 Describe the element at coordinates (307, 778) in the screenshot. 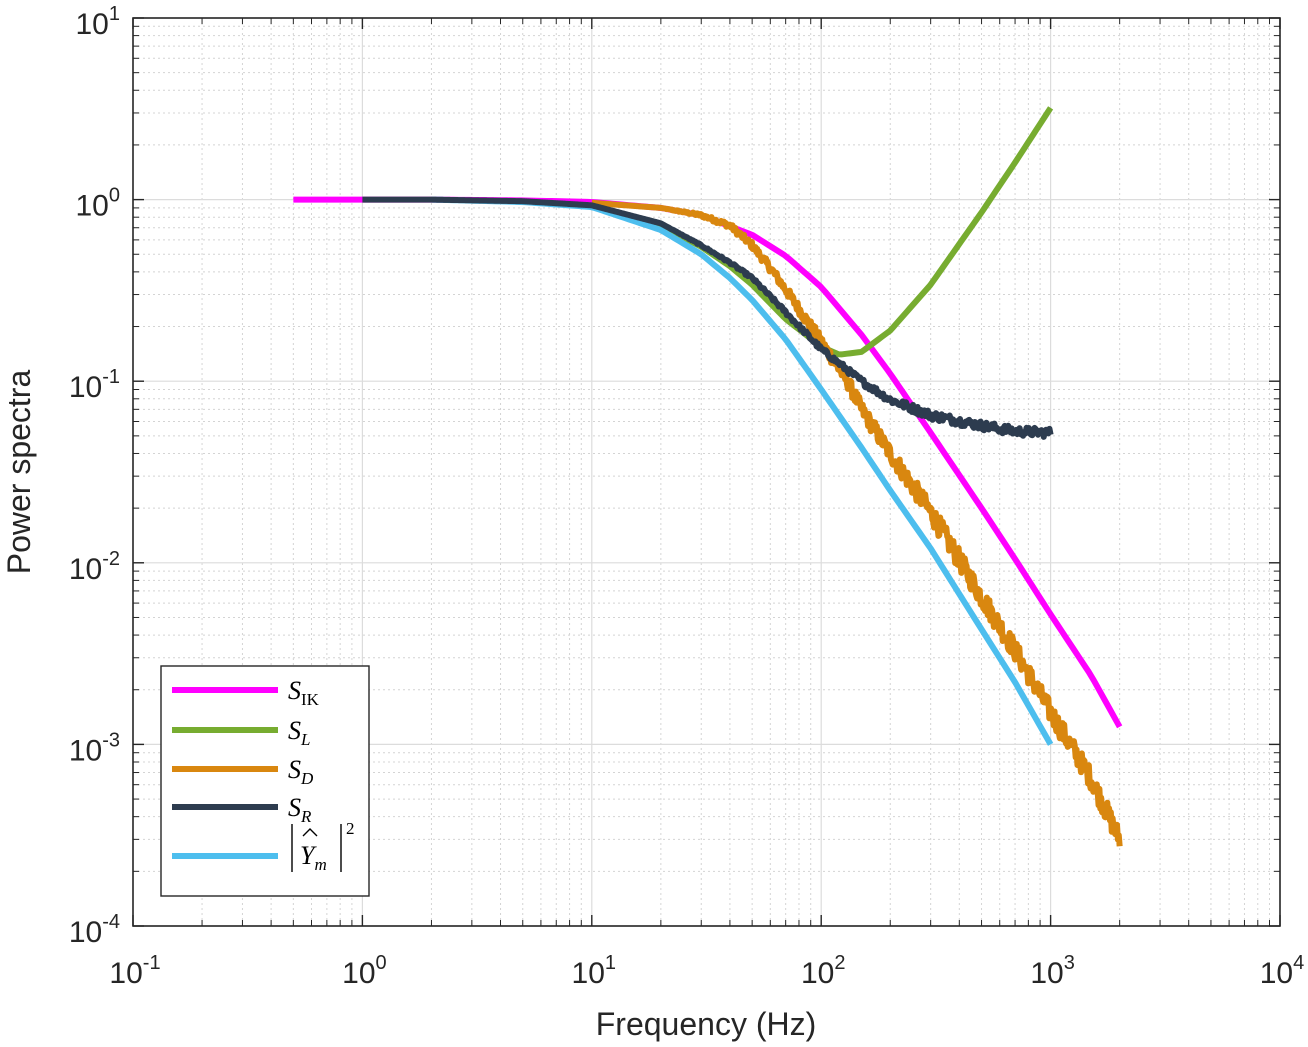

I see `legend-sub: D` at that location.